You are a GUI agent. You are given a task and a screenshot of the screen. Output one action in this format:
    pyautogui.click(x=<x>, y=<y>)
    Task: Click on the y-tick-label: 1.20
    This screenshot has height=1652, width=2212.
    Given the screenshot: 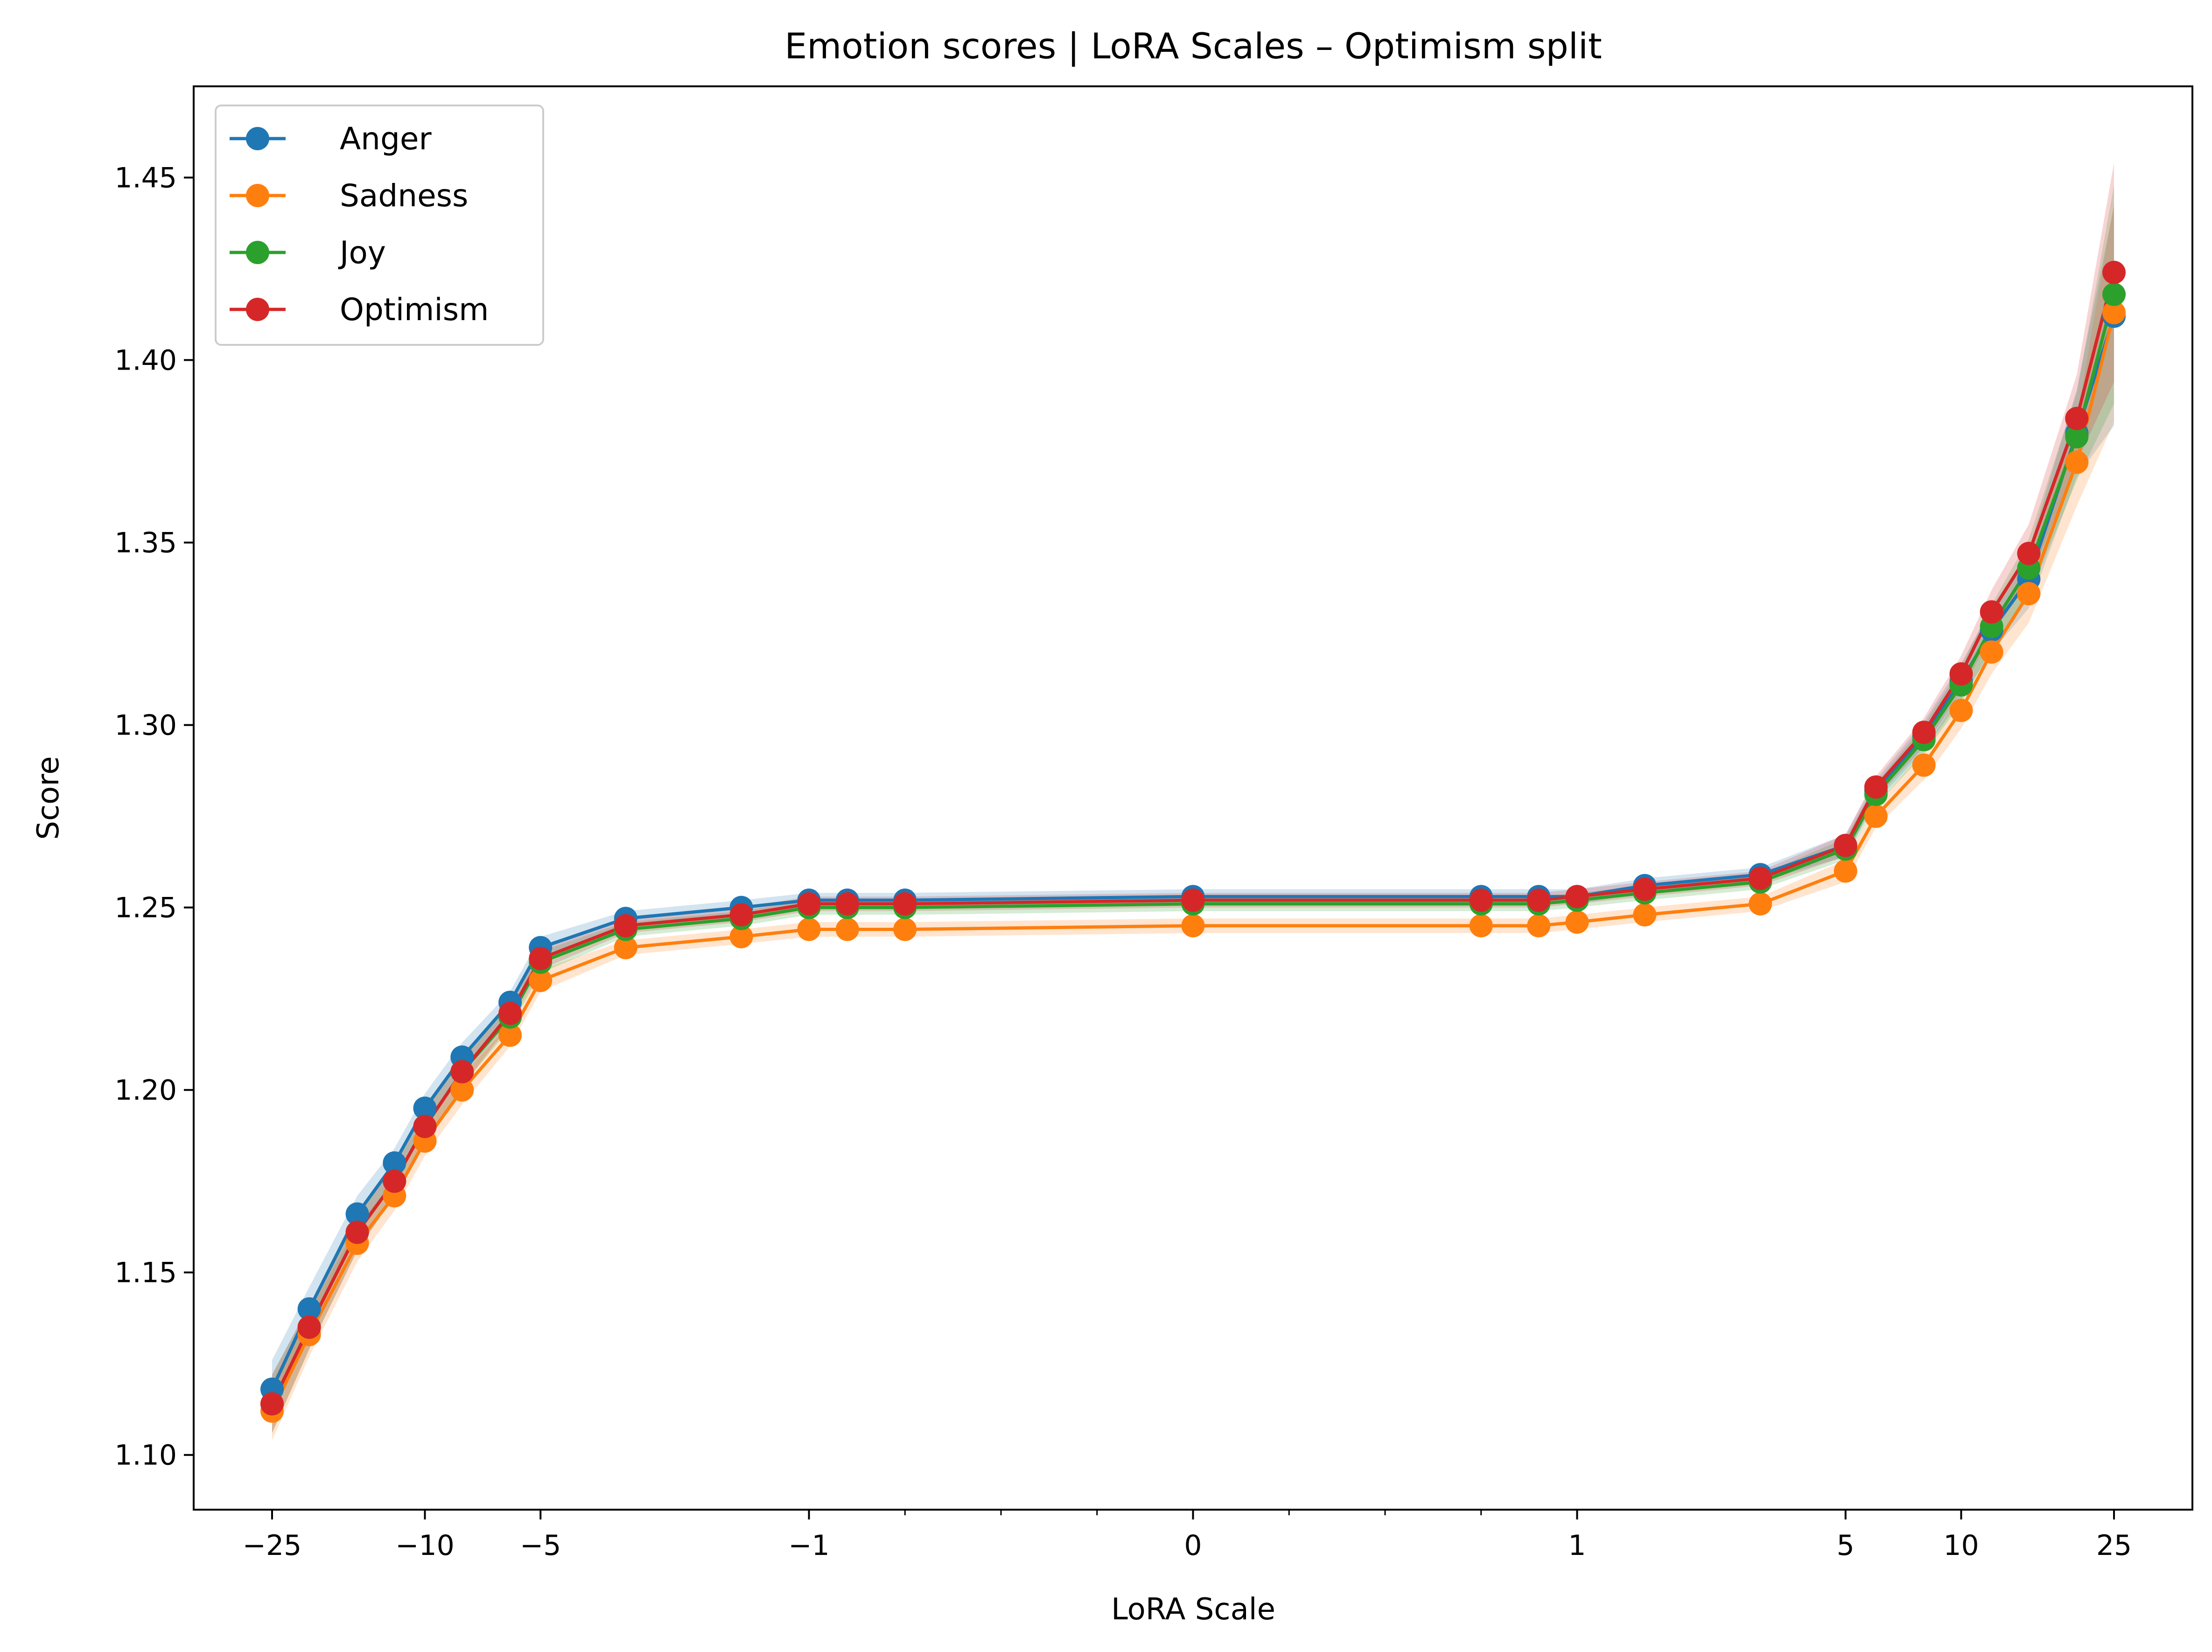 What is the action you would take?
    pyautogui.click(x=145, y=1090)
    